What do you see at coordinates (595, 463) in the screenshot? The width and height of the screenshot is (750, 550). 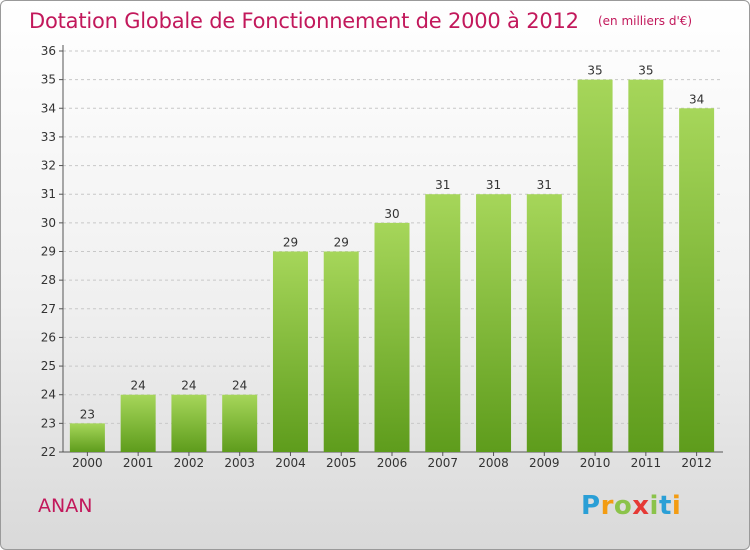 I see `x-tick-label-2010: 2010` at bounding box center [595, 463].